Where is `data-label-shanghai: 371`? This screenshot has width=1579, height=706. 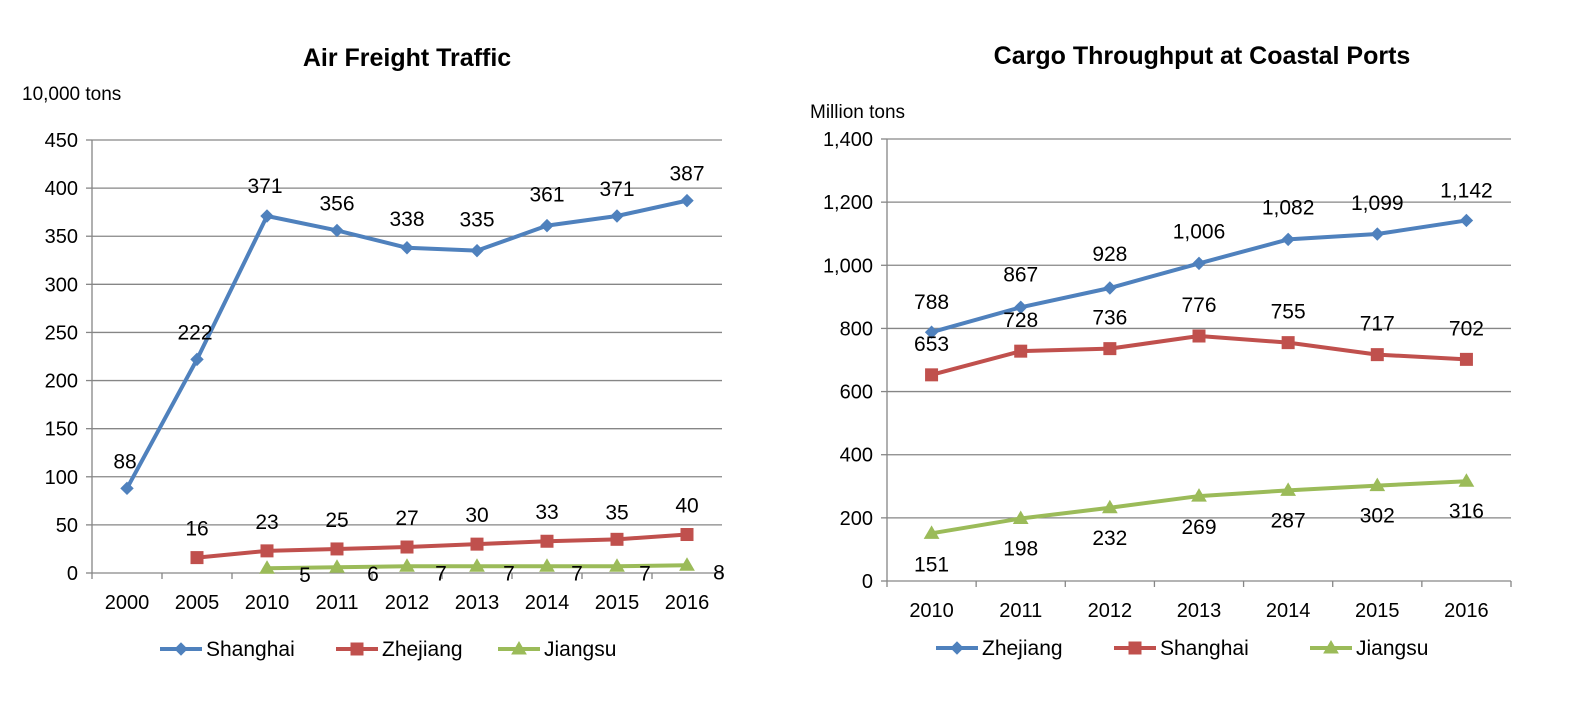 data-label-shanghai: 371 is located at coordinates (264, 186).